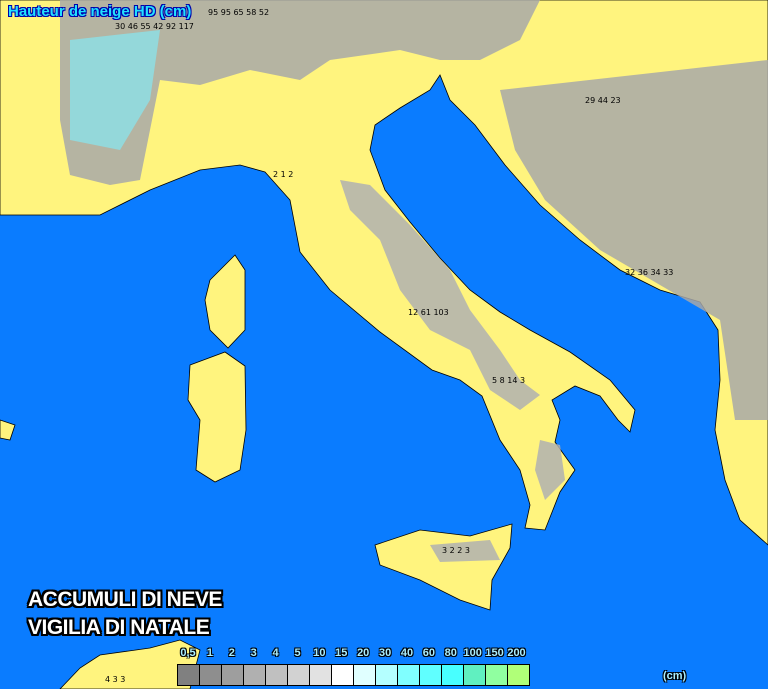 This screenshot has height=689, width=768. I want to click on color-legend, so click(353, 675).